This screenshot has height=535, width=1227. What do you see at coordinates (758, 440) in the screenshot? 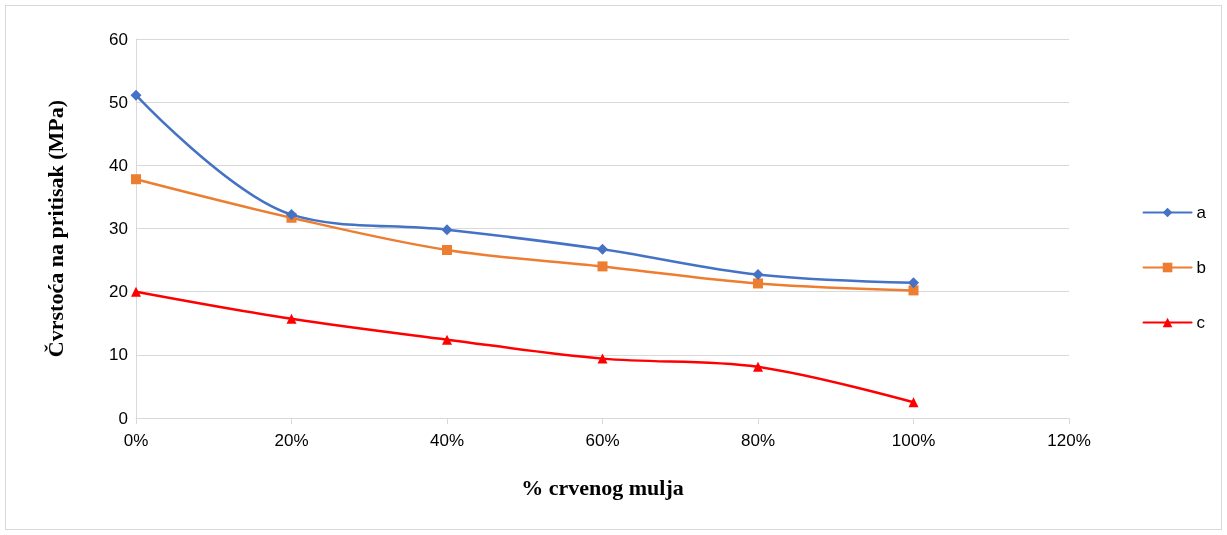
I see `x-tick-label: 80%` at bounding box center [758, 440].